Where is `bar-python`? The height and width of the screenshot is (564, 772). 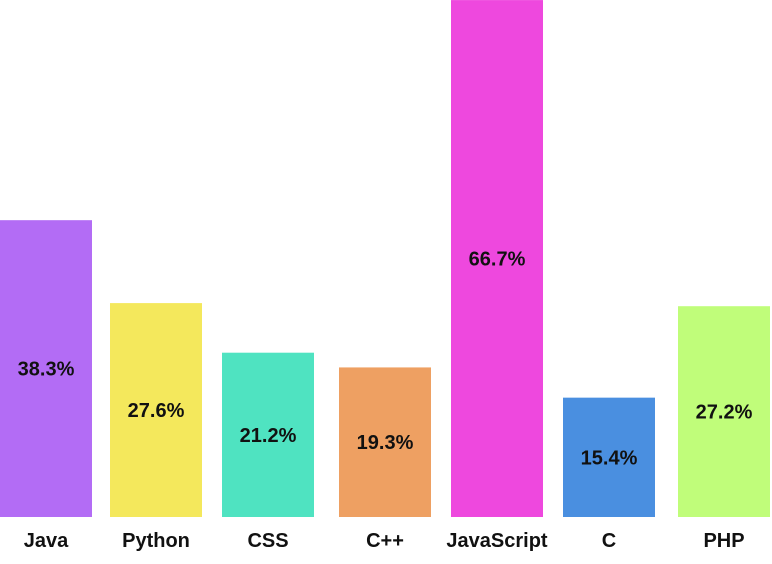 bar-python is located at coordinates (156, 410).